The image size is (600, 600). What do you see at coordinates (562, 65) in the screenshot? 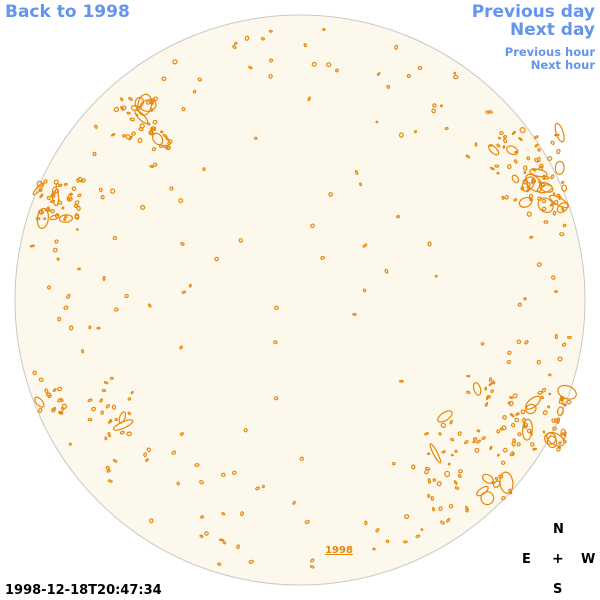
I see `next-hour-link: Next hour` at bounding box center [562, 65].